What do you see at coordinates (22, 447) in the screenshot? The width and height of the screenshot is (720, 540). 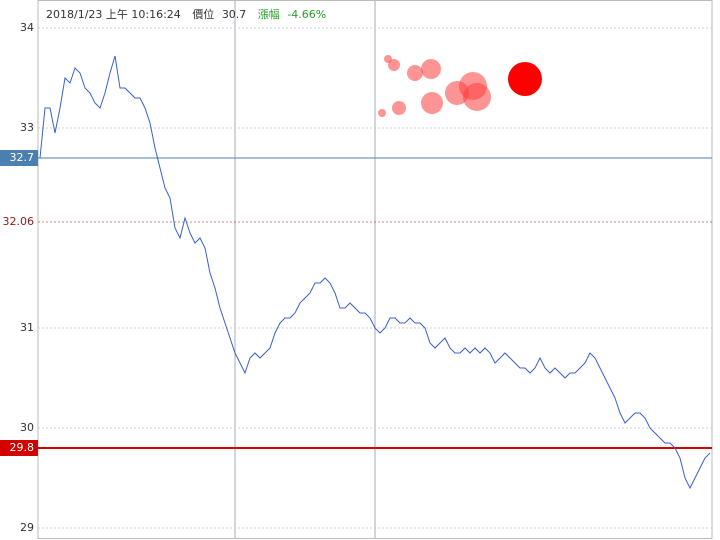 I see `reference-label: 29.8` at bounding box center [22, 447].